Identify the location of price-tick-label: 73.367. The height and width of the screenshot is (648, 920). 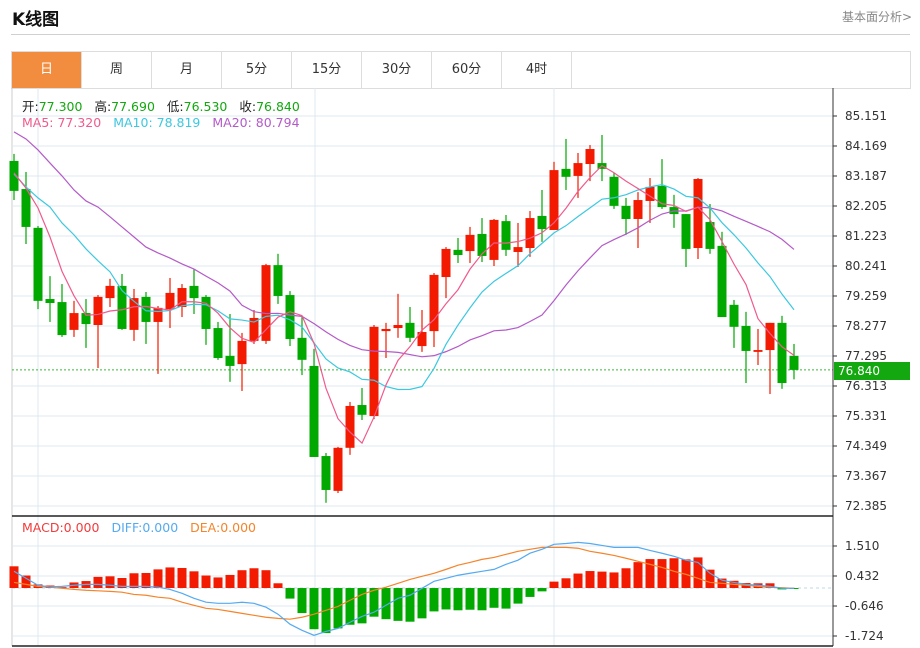
(866, 476).